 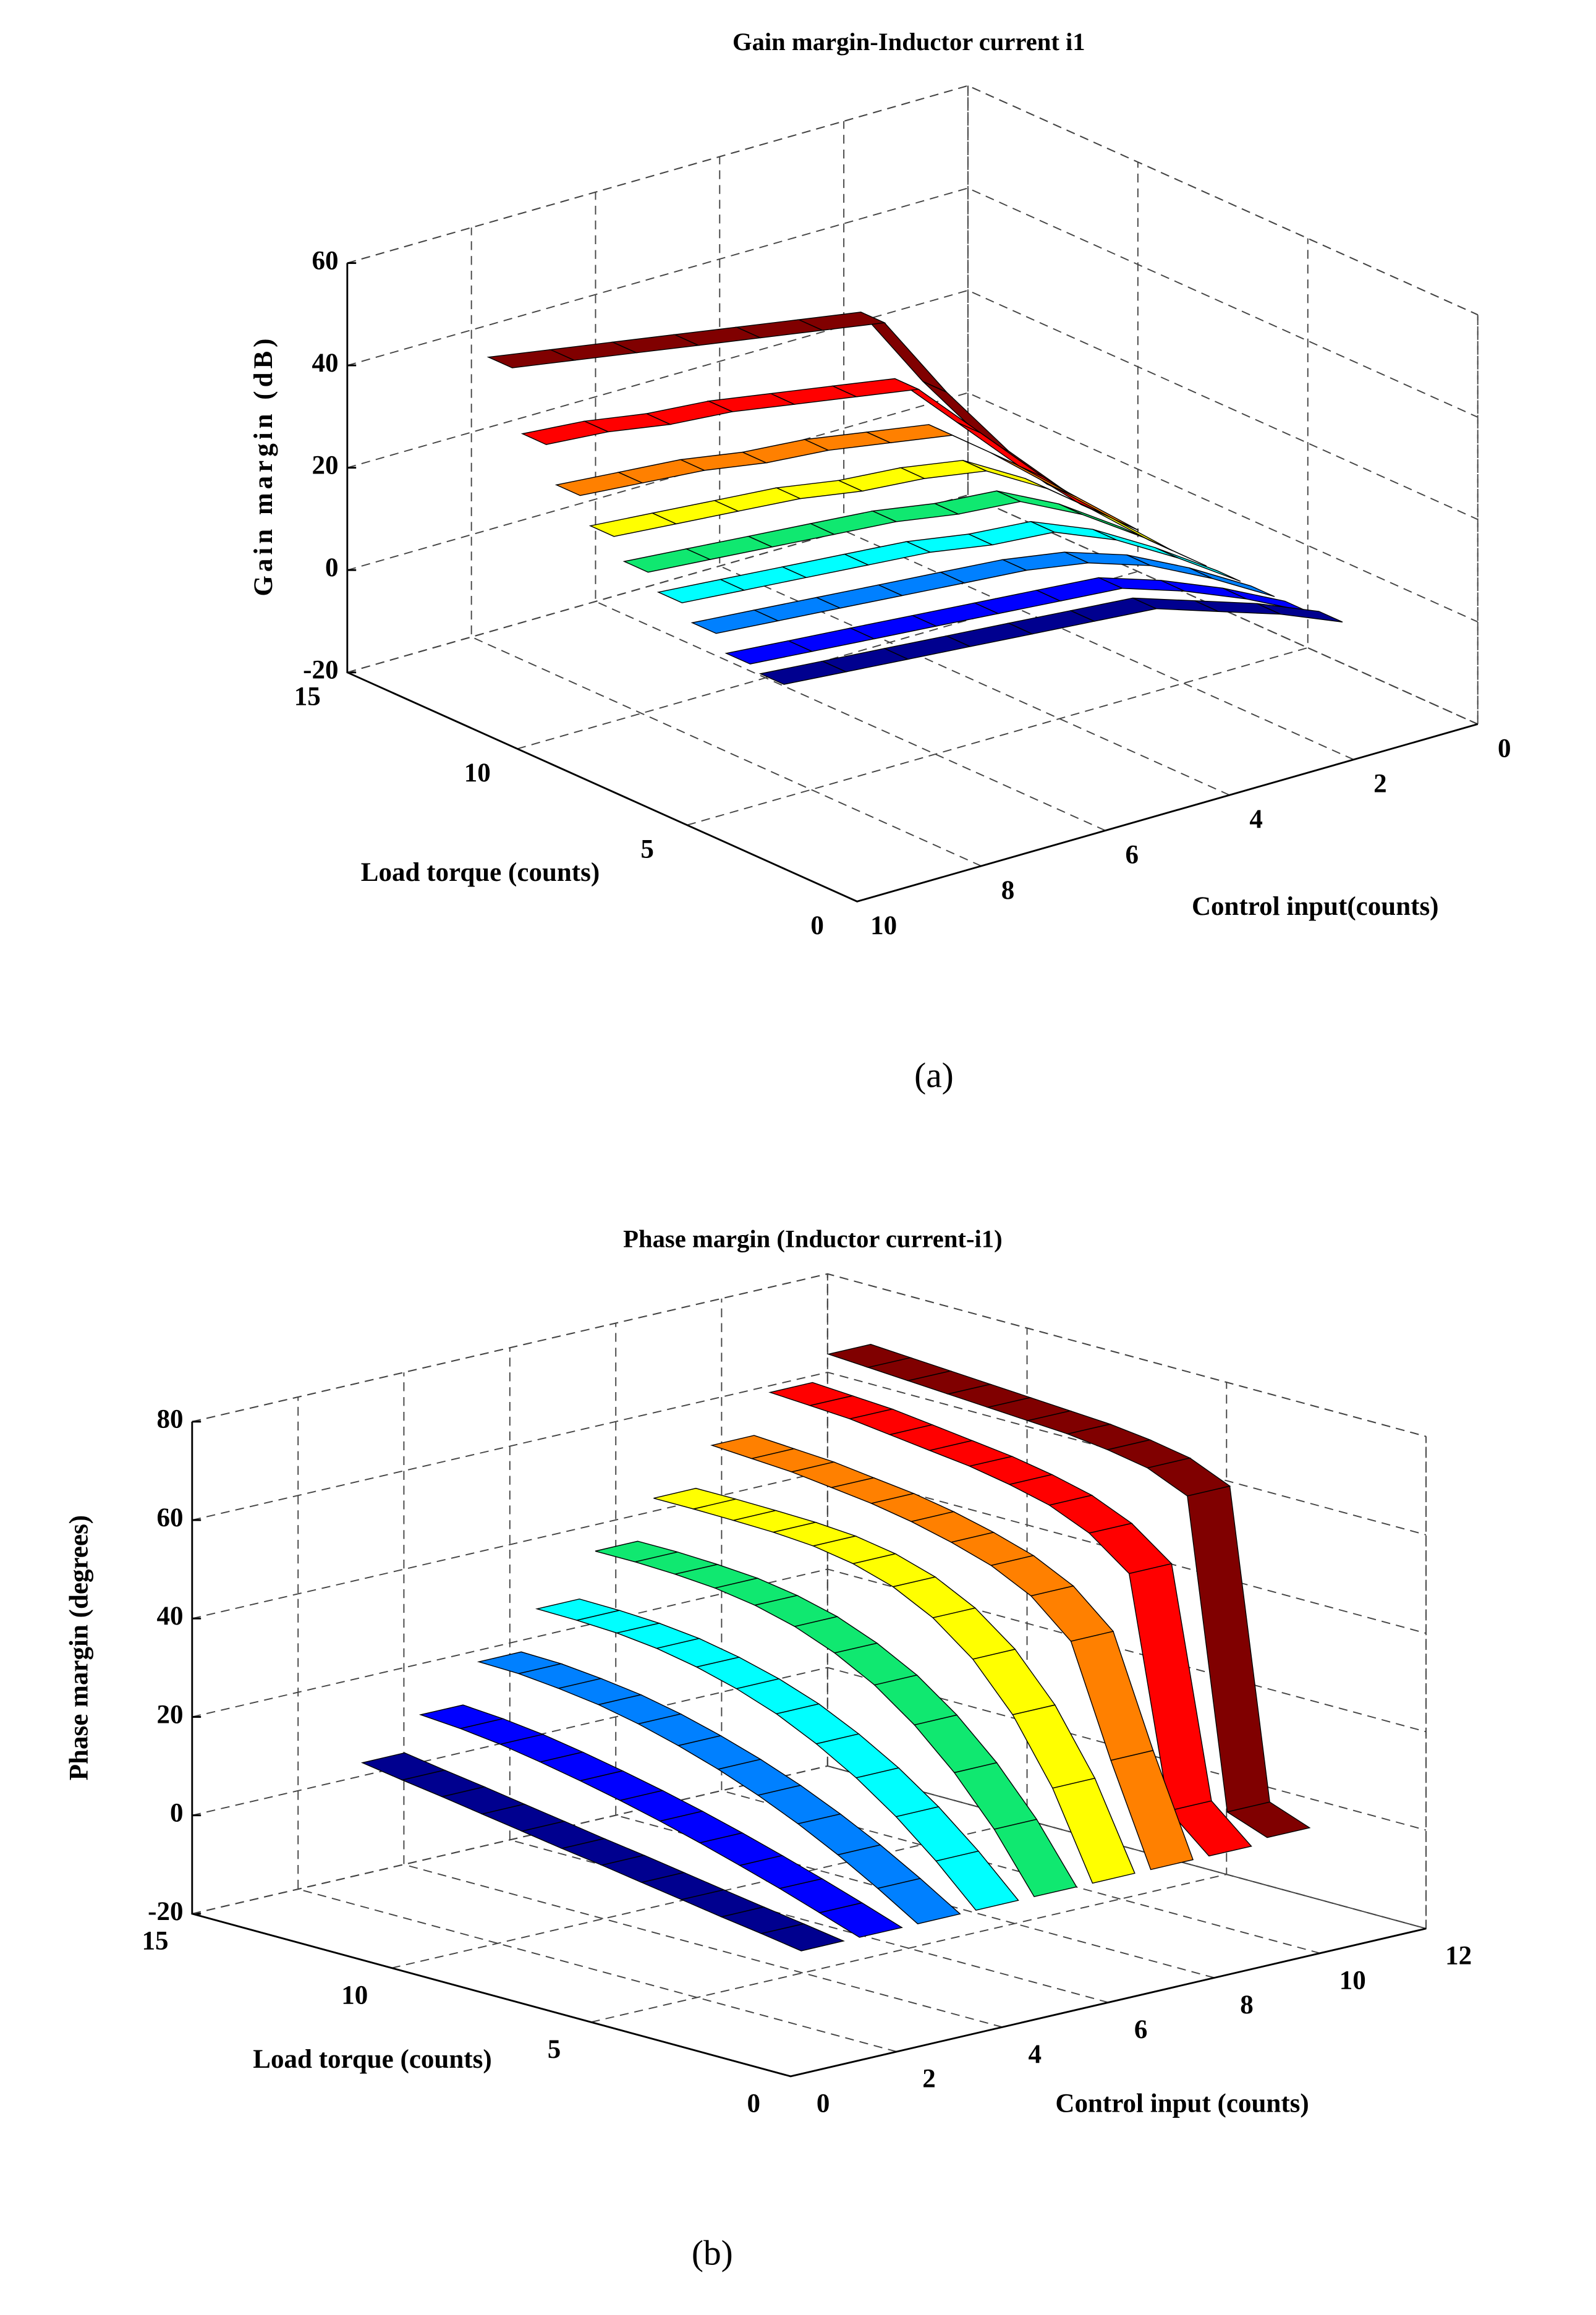 I want to click on x-tick-label: 12, so click(x=1458, y=1956).